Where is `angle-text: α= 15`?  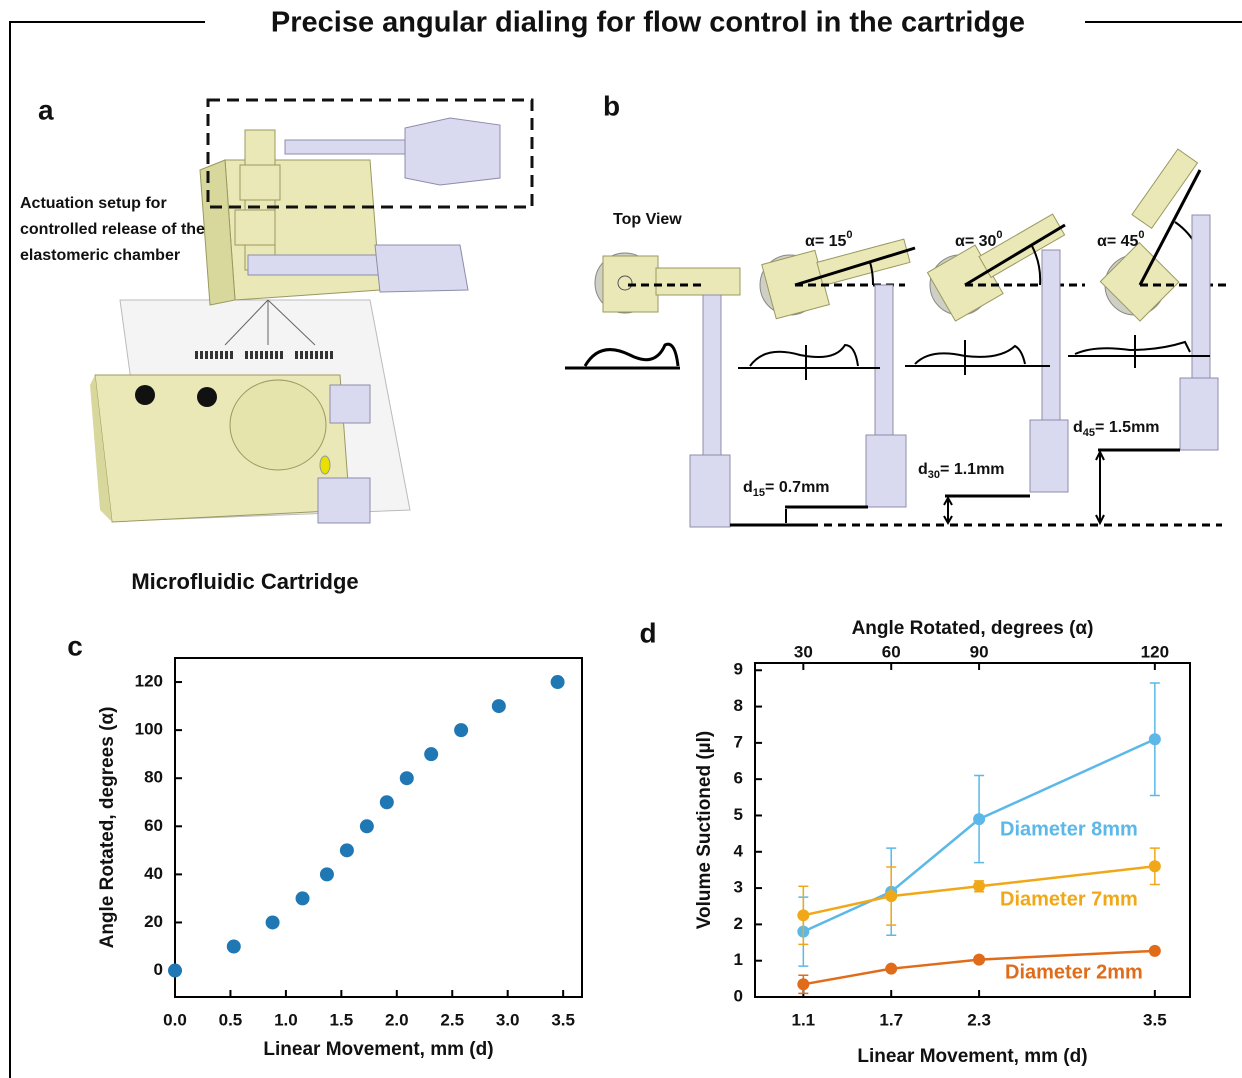 angle-text: α= 15 is located at coordinates (826, 241).